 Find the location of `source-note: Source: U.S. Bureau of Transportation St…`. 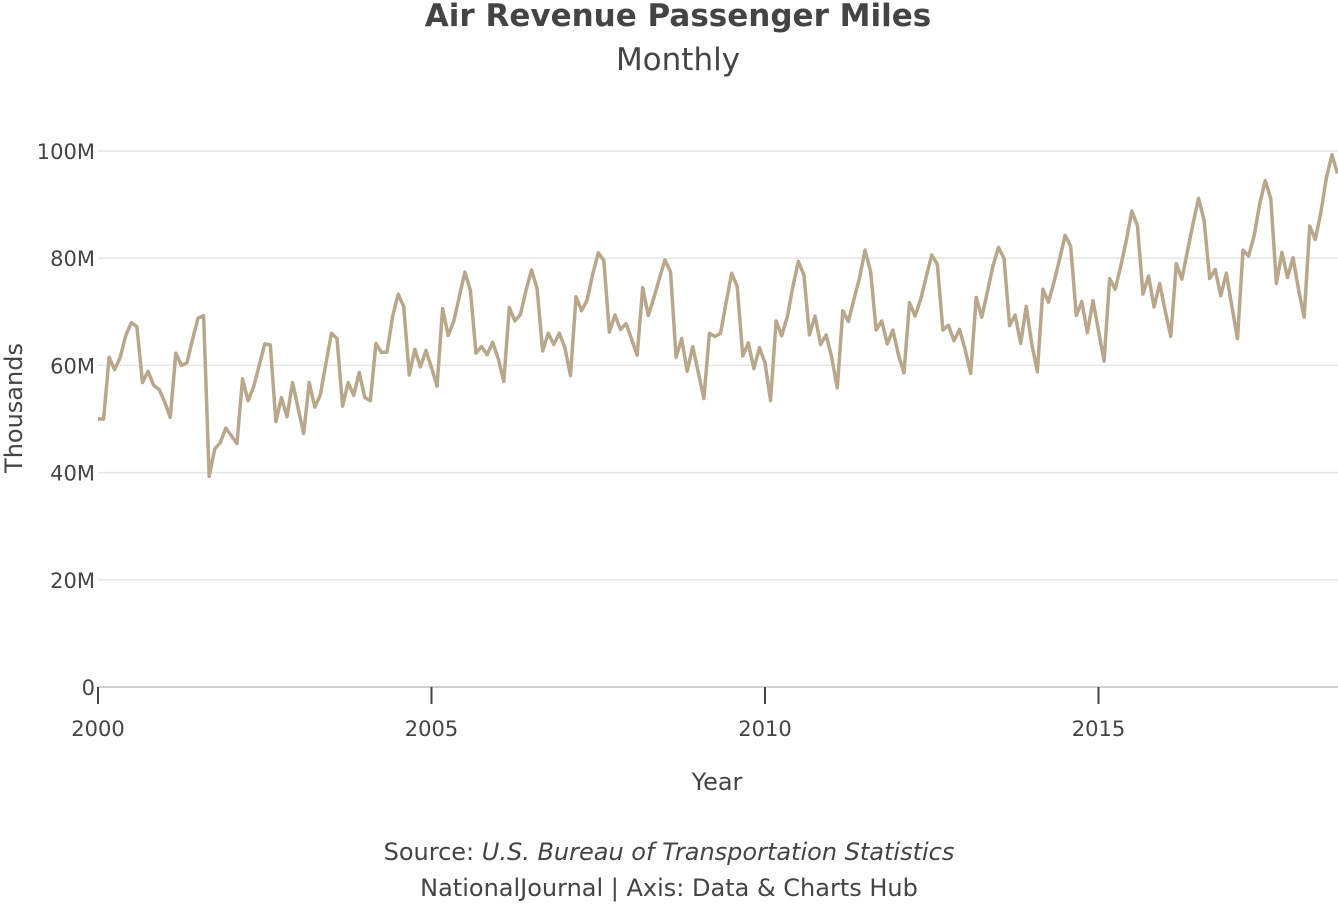

source-note: Source: U.S. Bureau of Transportation St… is located at coordinates (669, 852).